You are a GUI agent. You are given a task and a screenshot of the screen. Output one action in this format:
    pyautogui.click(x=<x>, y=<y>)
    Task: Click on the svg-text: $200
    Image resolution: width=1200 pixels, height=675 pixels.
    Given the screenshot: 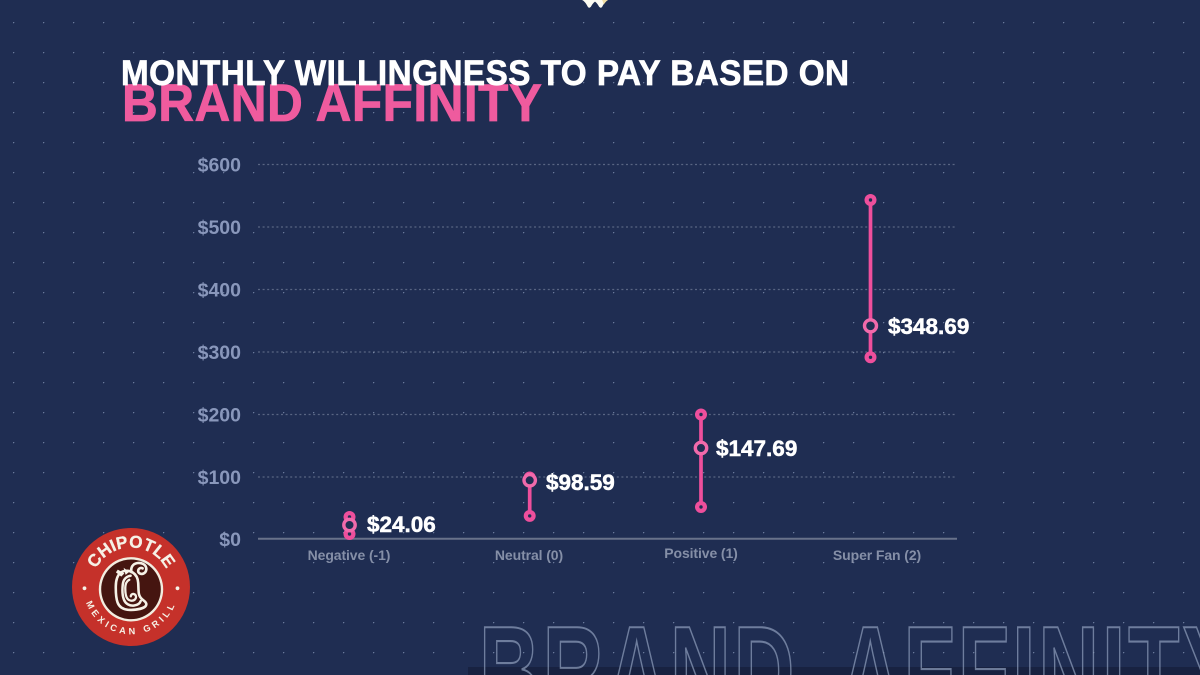 What is the action you would take?
    pyautogui.click(x=220, y=416)
    